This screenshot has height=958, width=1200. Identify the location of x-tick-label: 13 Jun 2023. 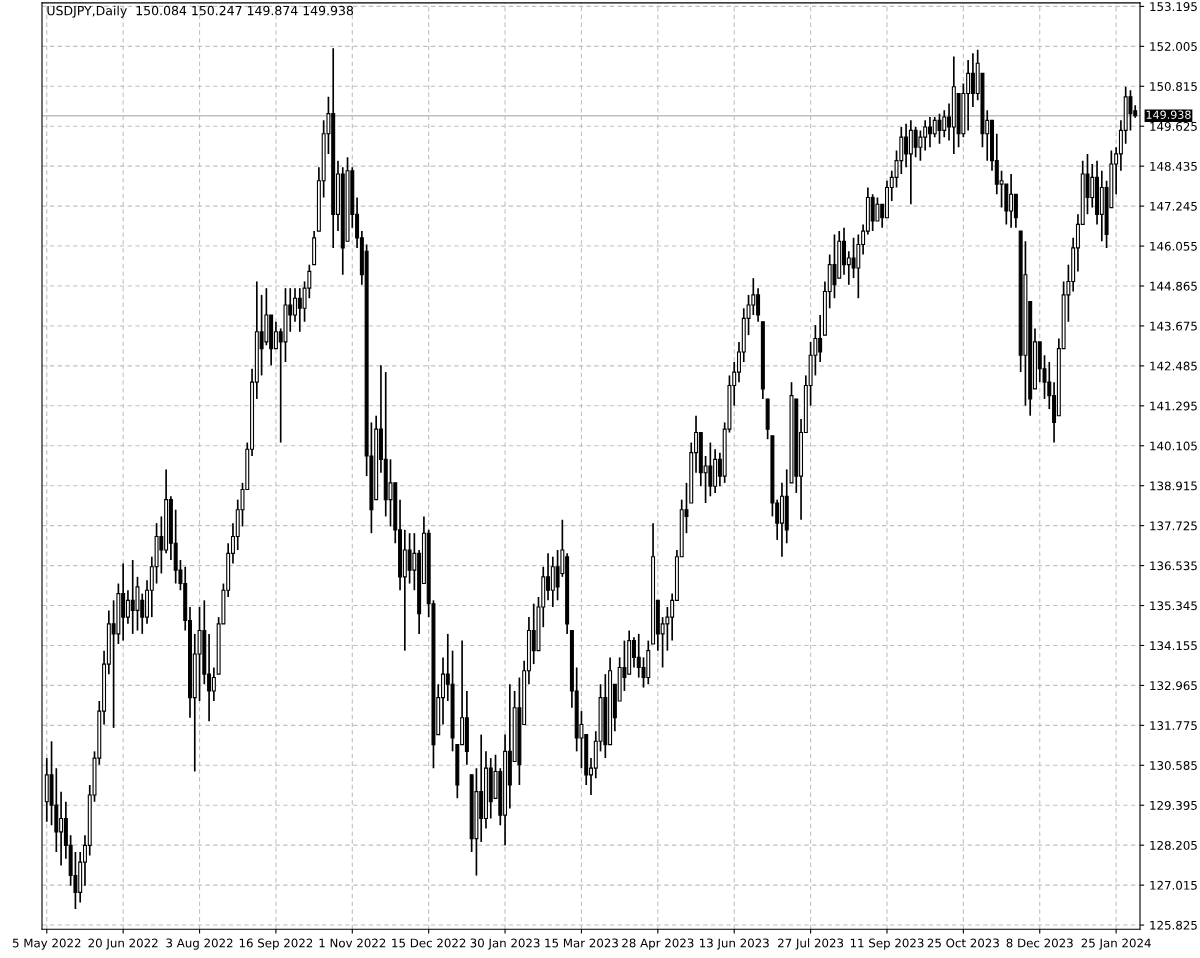
(734, 944).